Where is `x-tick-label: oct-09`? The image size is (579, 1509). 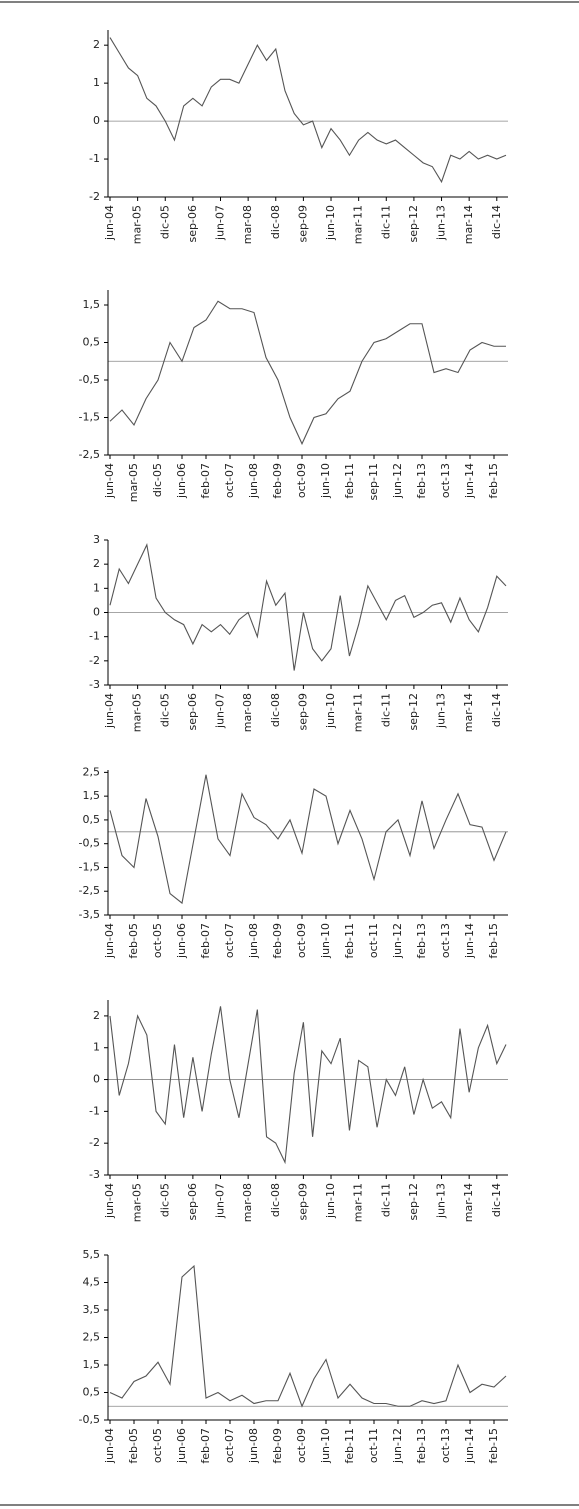
x-tick-label: oct-09 is located at coordinates (301, 1445).